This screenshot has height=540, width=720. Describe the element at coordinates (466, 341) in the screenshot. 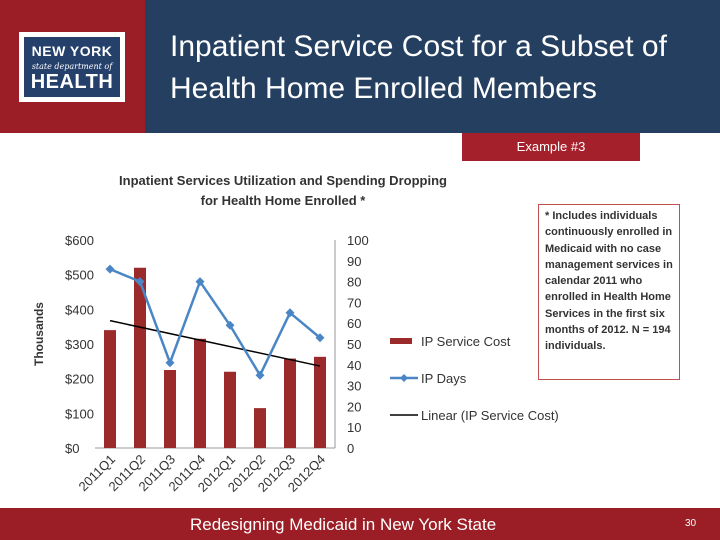

I see `legend-label-bar: IP Service Cost` at that location.